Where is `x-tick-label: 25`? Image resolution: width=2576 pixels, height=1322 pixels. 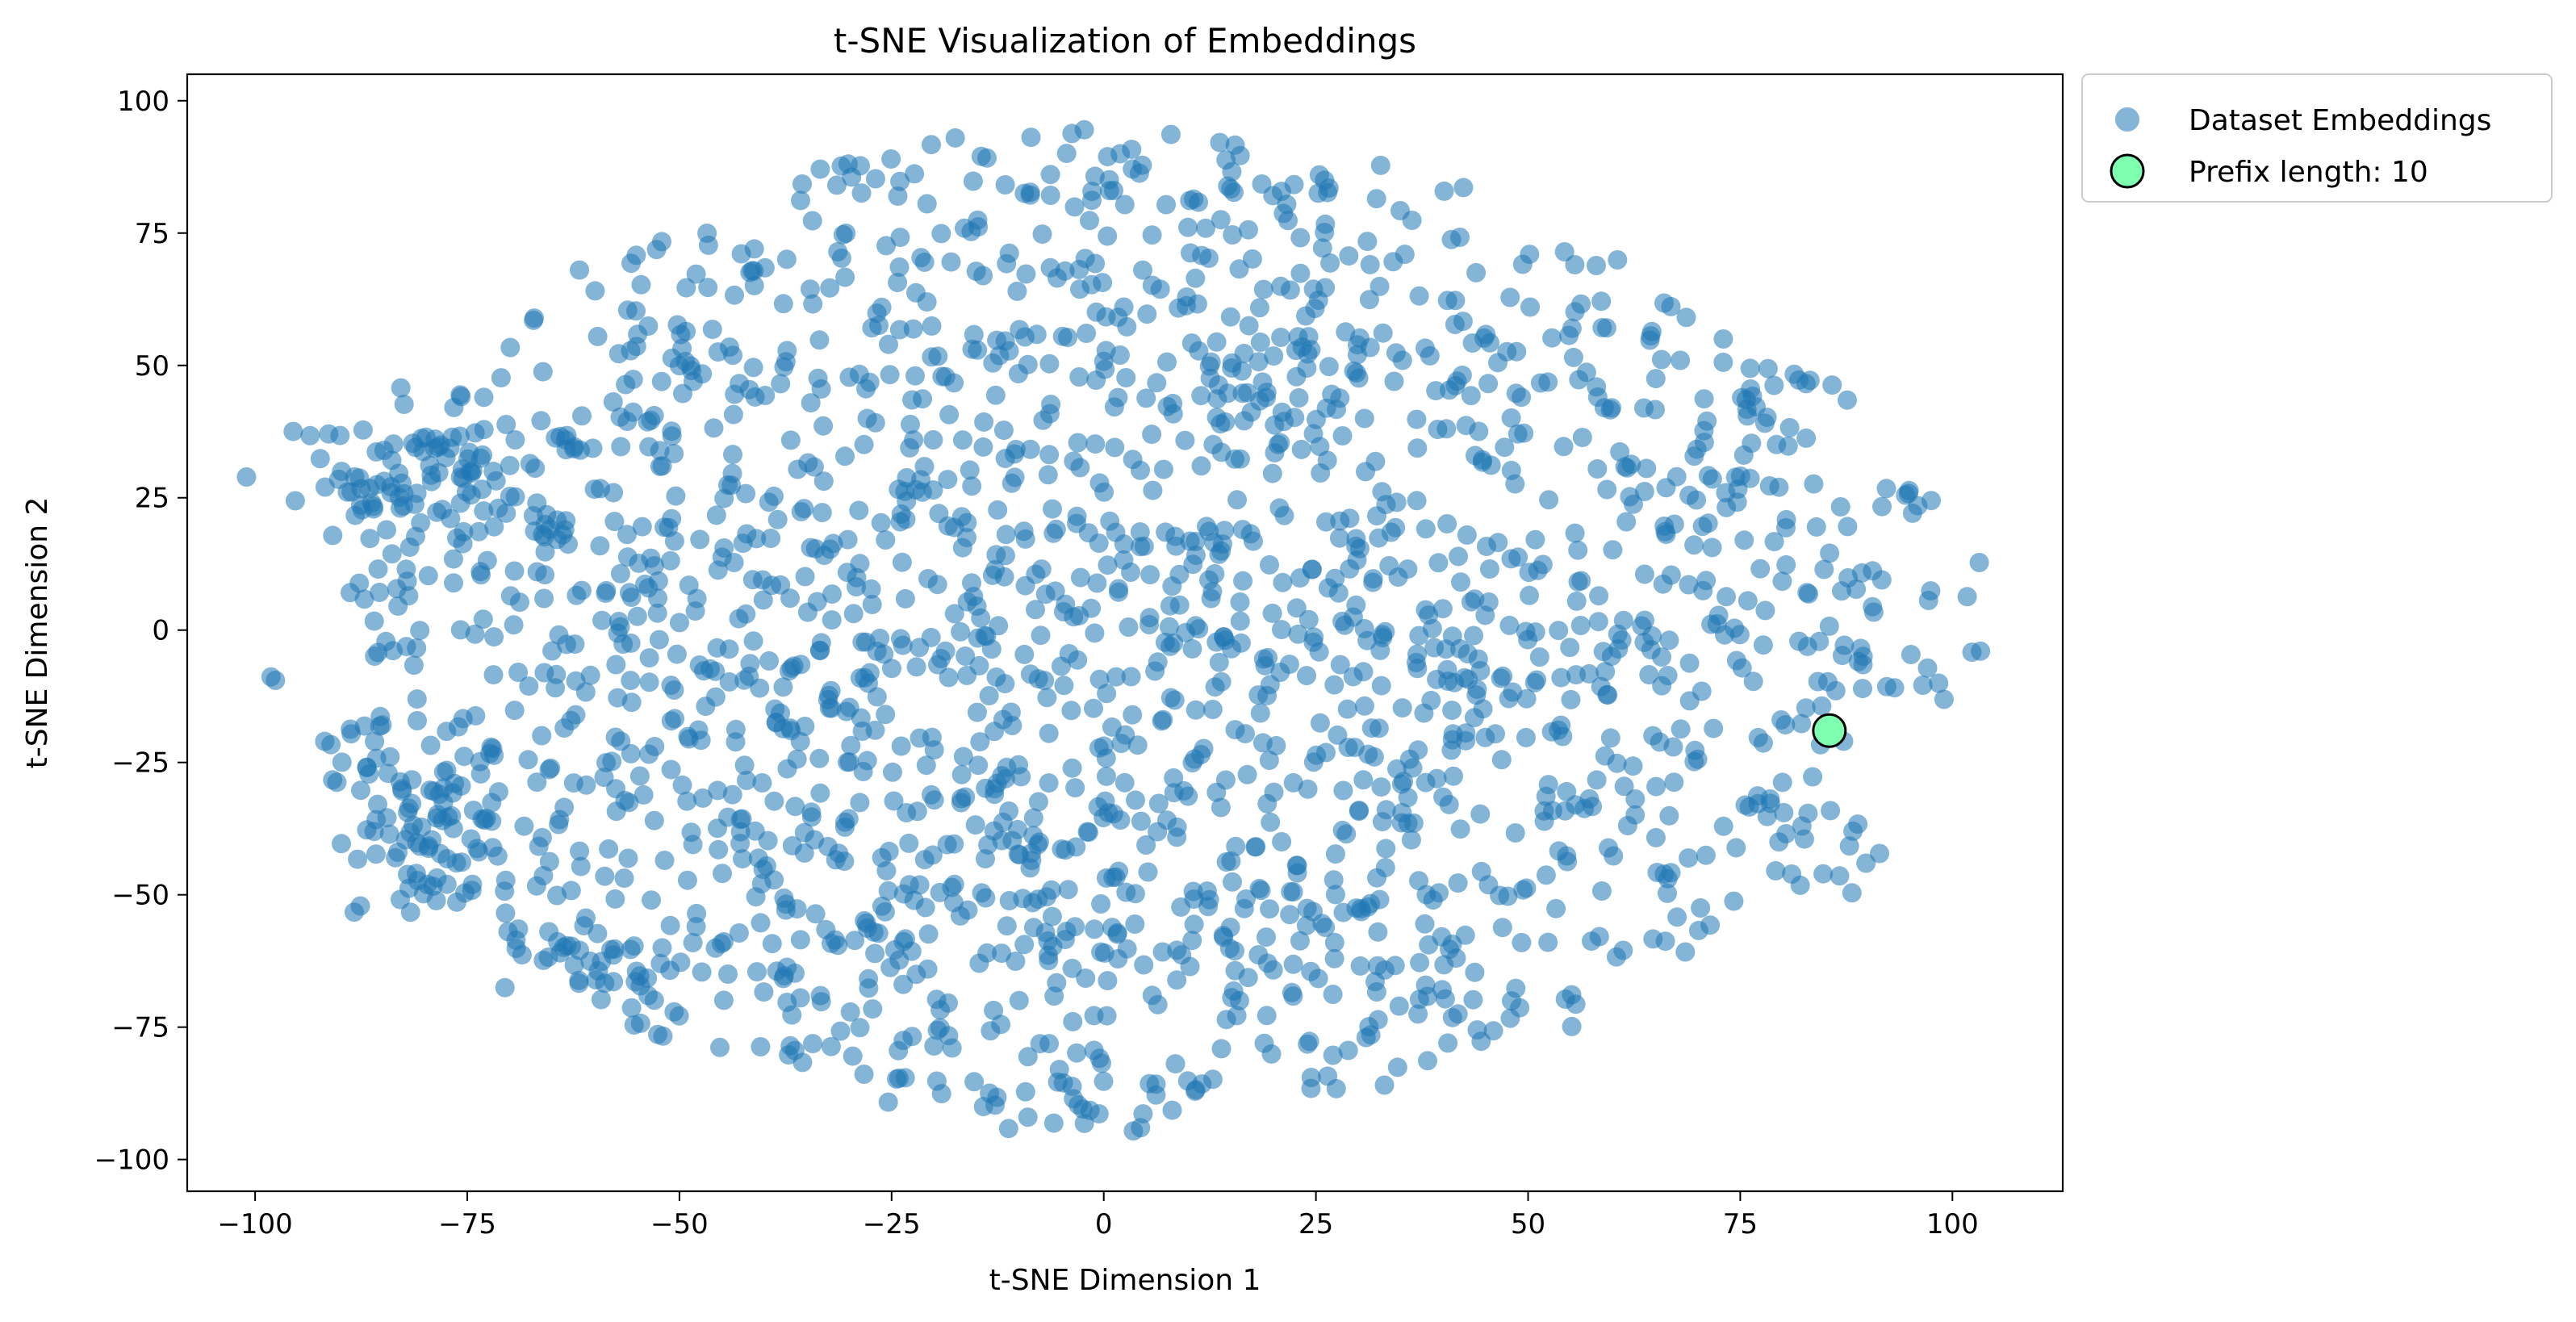 x-tick-label: 25 is located at coordinates (1315, 1224).